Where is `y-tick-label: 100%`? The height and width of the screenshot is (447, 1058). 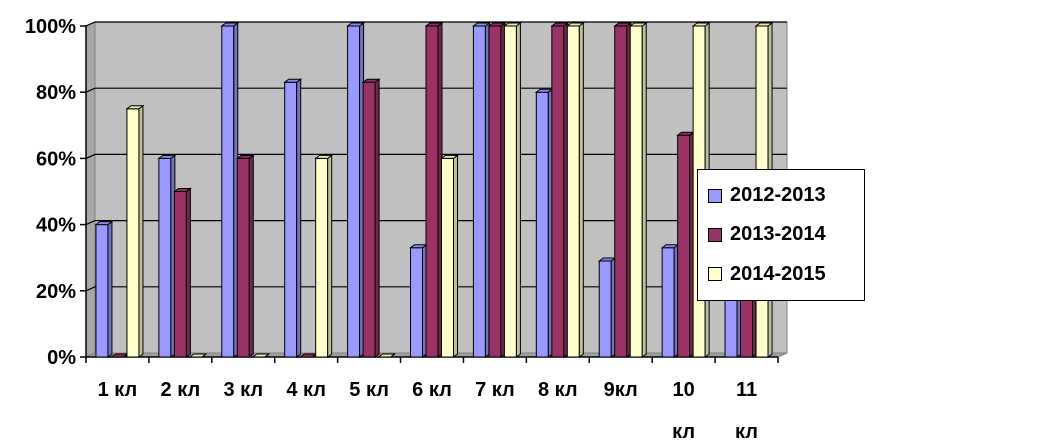
y-tick-label: 100% is located at coordinates (50, 27).